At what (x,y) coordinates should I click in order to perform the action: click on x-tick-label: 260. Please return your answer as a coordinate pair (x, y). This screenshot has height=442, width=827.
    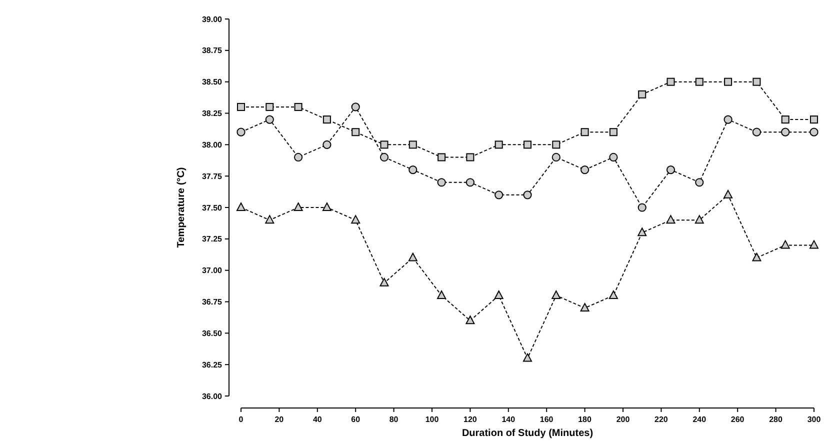
    Looking at the image, I should click on (737, 419).